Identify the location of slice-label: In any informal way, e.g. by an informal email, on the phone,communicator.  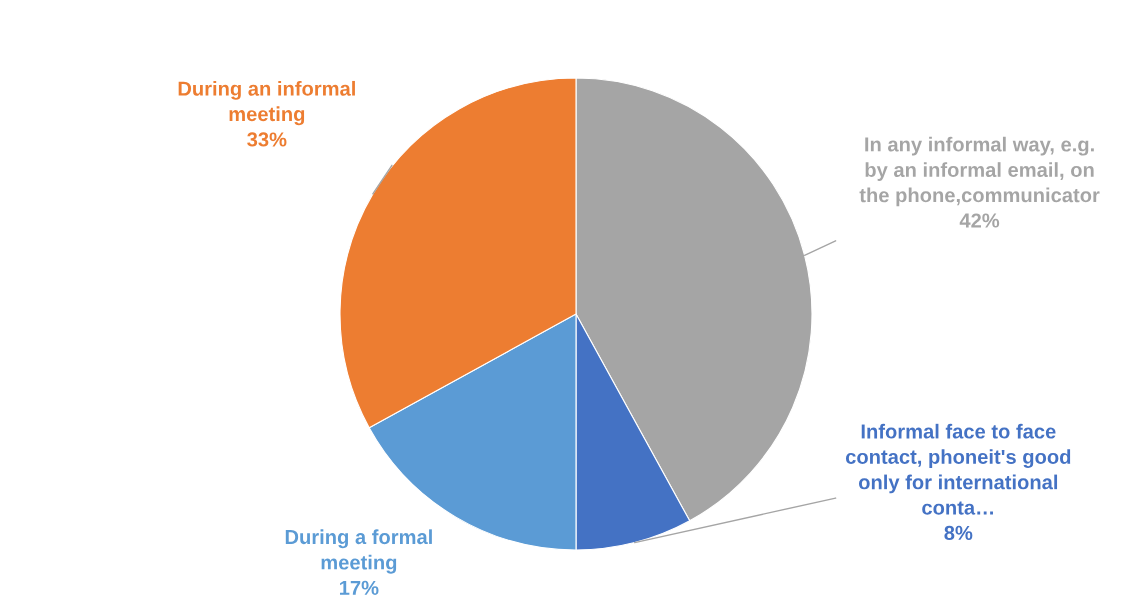
(979, 171).